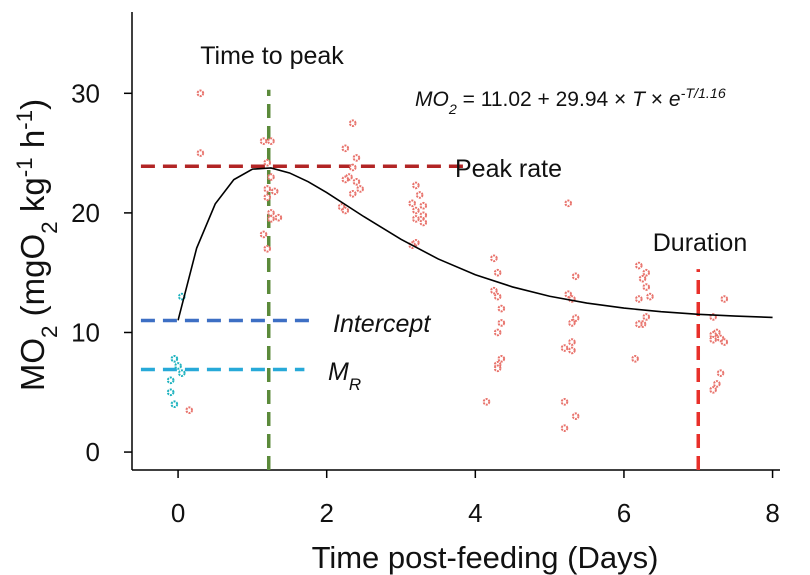  I want to click on reference-label-part: Time to peak, so click(272, 56).